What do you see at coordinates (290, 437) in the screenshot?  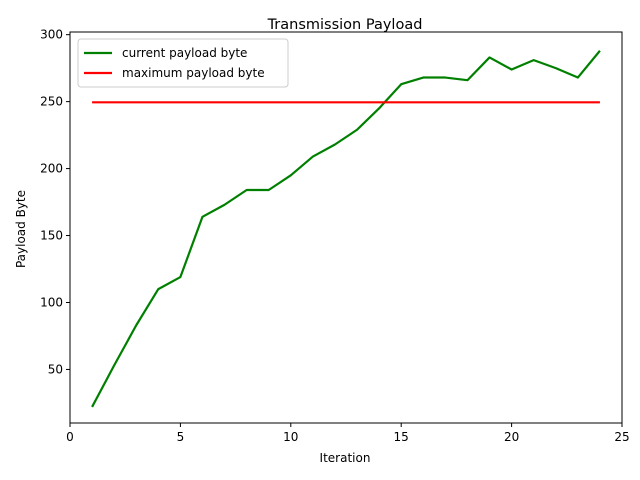 I see `x-tick-label: 10` at bounding box center [290, 437].